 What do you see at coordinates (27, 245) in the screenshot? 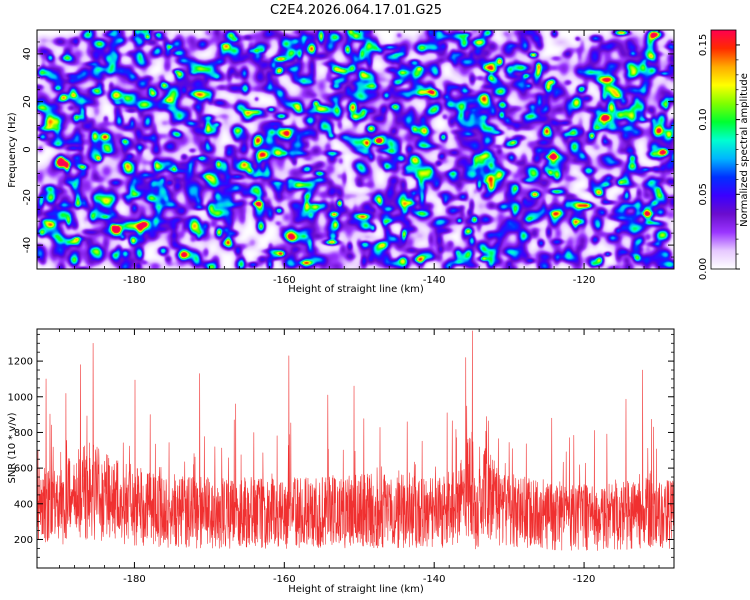
I see `y-tick-label: -40` at bounding box center [27, 245].